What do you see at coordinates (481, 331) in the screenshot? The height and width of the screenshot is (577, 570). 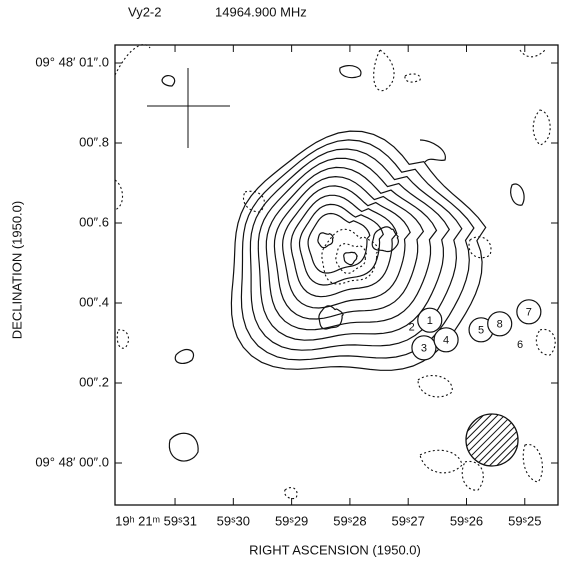 I see `spot-label: 5` at bounding box center [481, 331].